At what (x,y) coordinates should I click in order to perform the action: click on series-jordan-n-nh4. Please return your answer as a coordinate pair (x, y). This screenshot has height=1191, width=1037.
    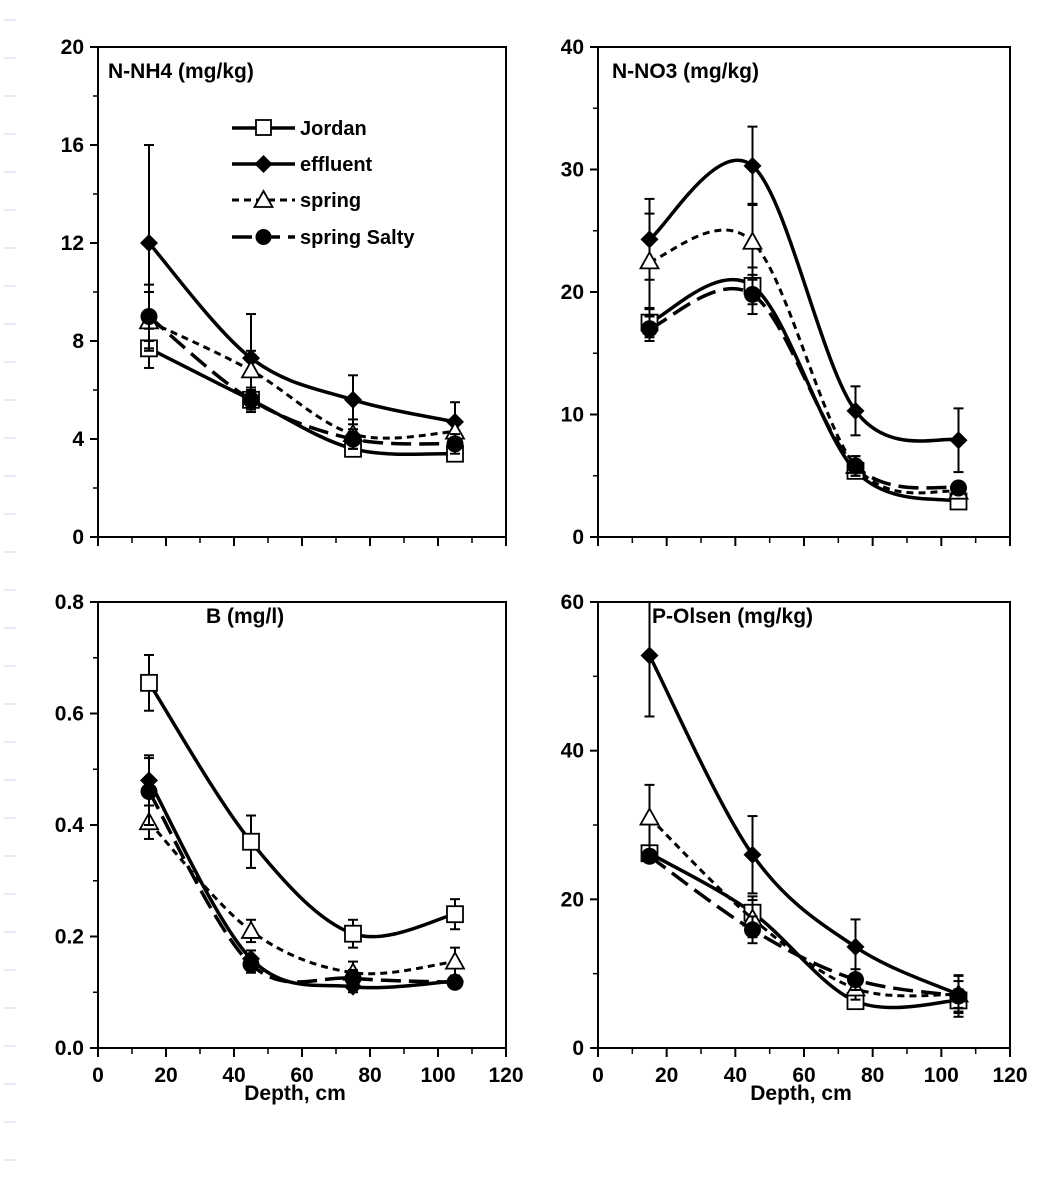
    Looking at the image, I should click on (302, 395).